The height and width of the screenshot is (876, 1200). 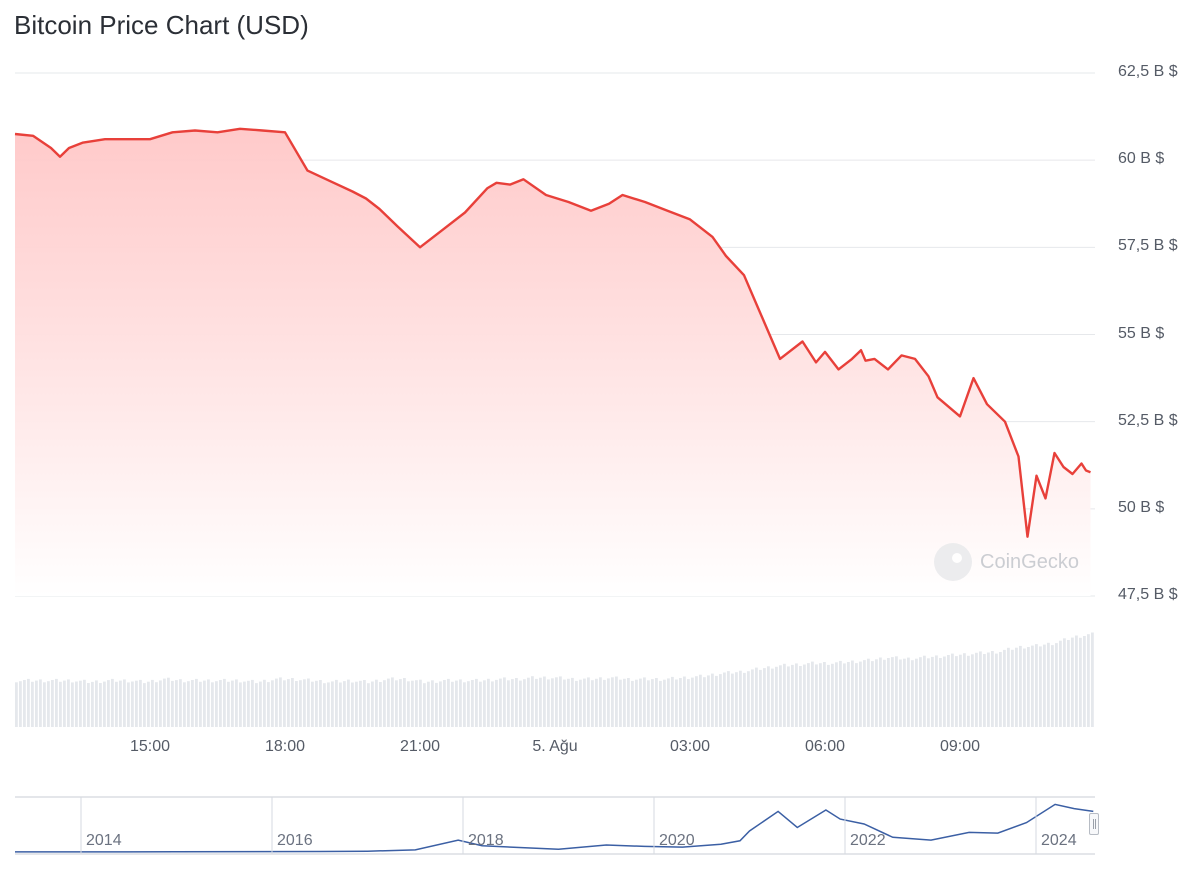 What do you see at coordinates (1094, 824) in the screenshot?
I see `navigator-handle` at bounding box center [1094, 824].